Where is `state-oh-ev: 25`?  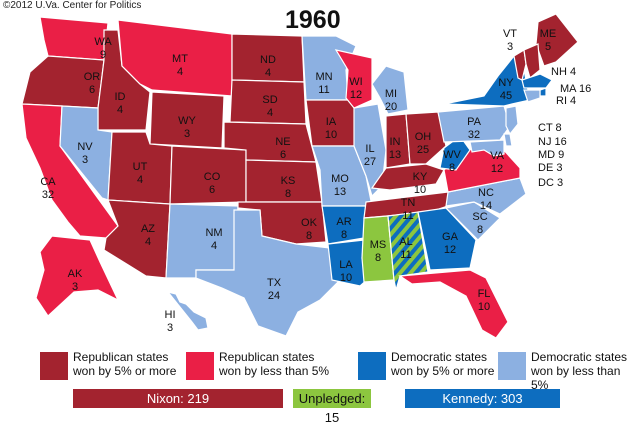
state-oh-ev: 25 is located at coordinates (423, 150).